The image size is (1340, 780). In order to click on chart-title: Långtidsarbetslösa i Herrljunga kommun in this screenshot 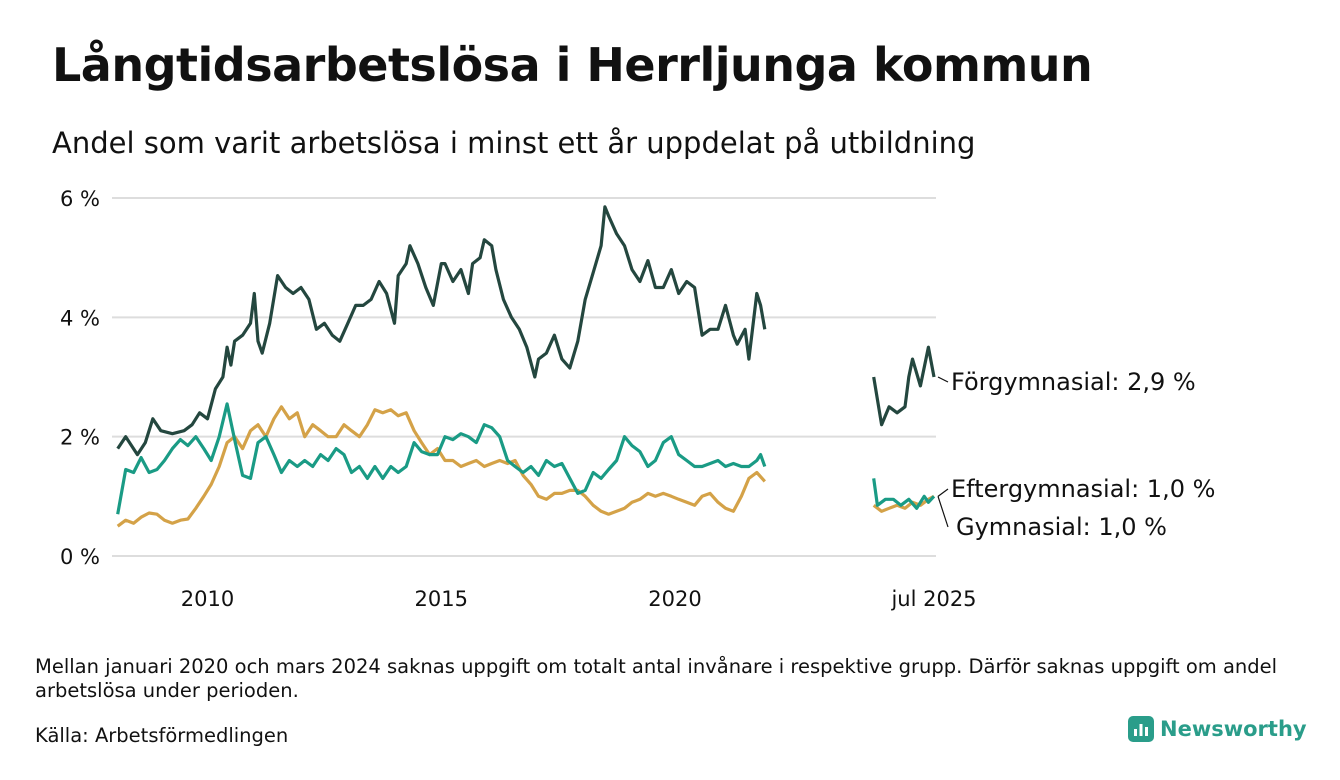, I will do `click(572, 65)`.